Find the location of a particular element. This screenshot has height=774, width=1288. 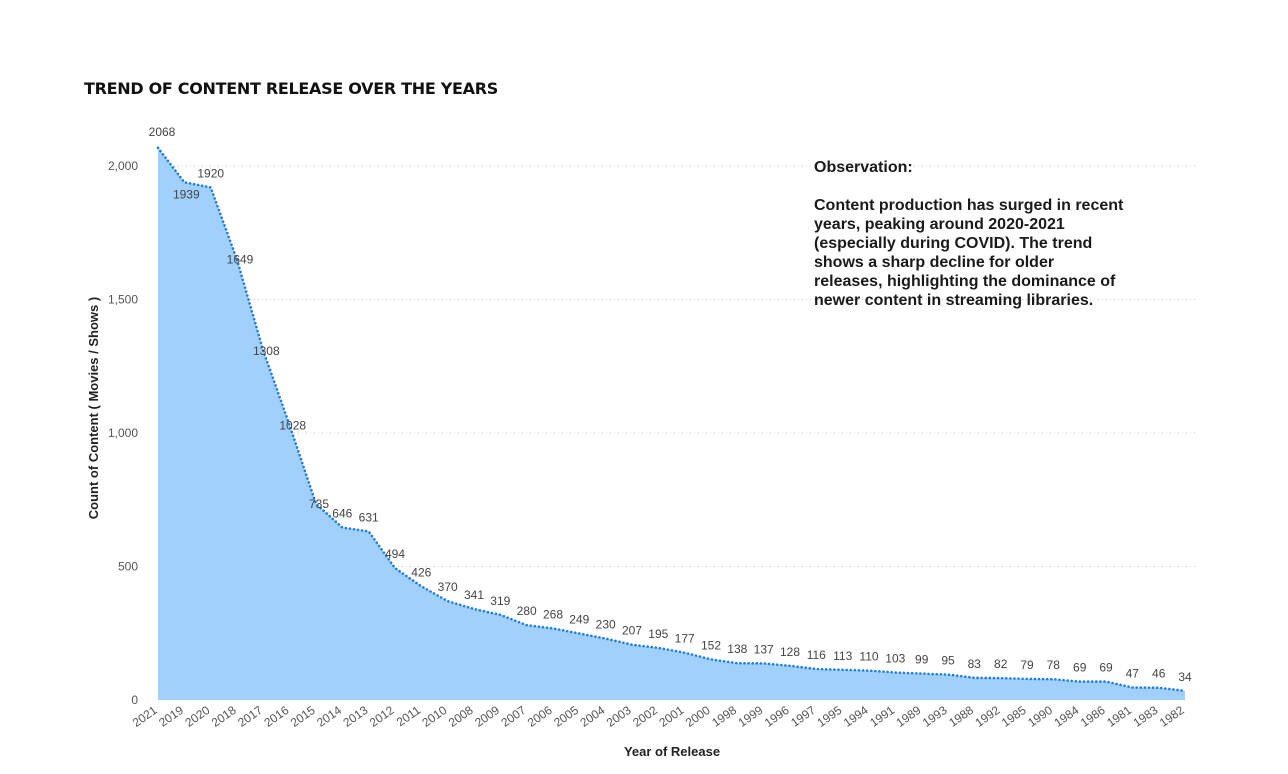

x-tick-label: 2000 is located at coordinates (698, 716).